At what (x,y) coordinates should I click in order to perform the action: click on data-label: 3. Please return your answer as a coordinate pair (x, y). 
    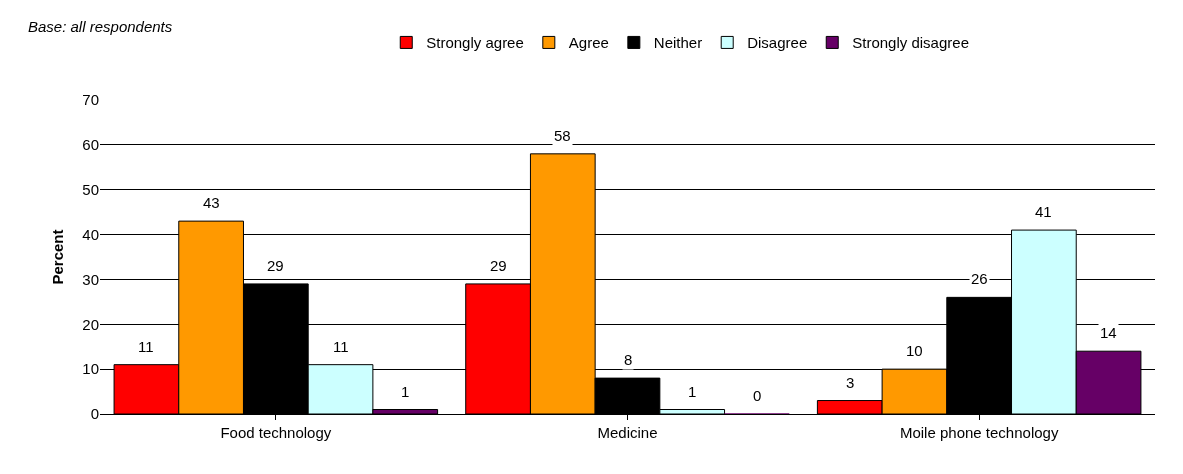
    Looking at the image, I should click on (850, 382).